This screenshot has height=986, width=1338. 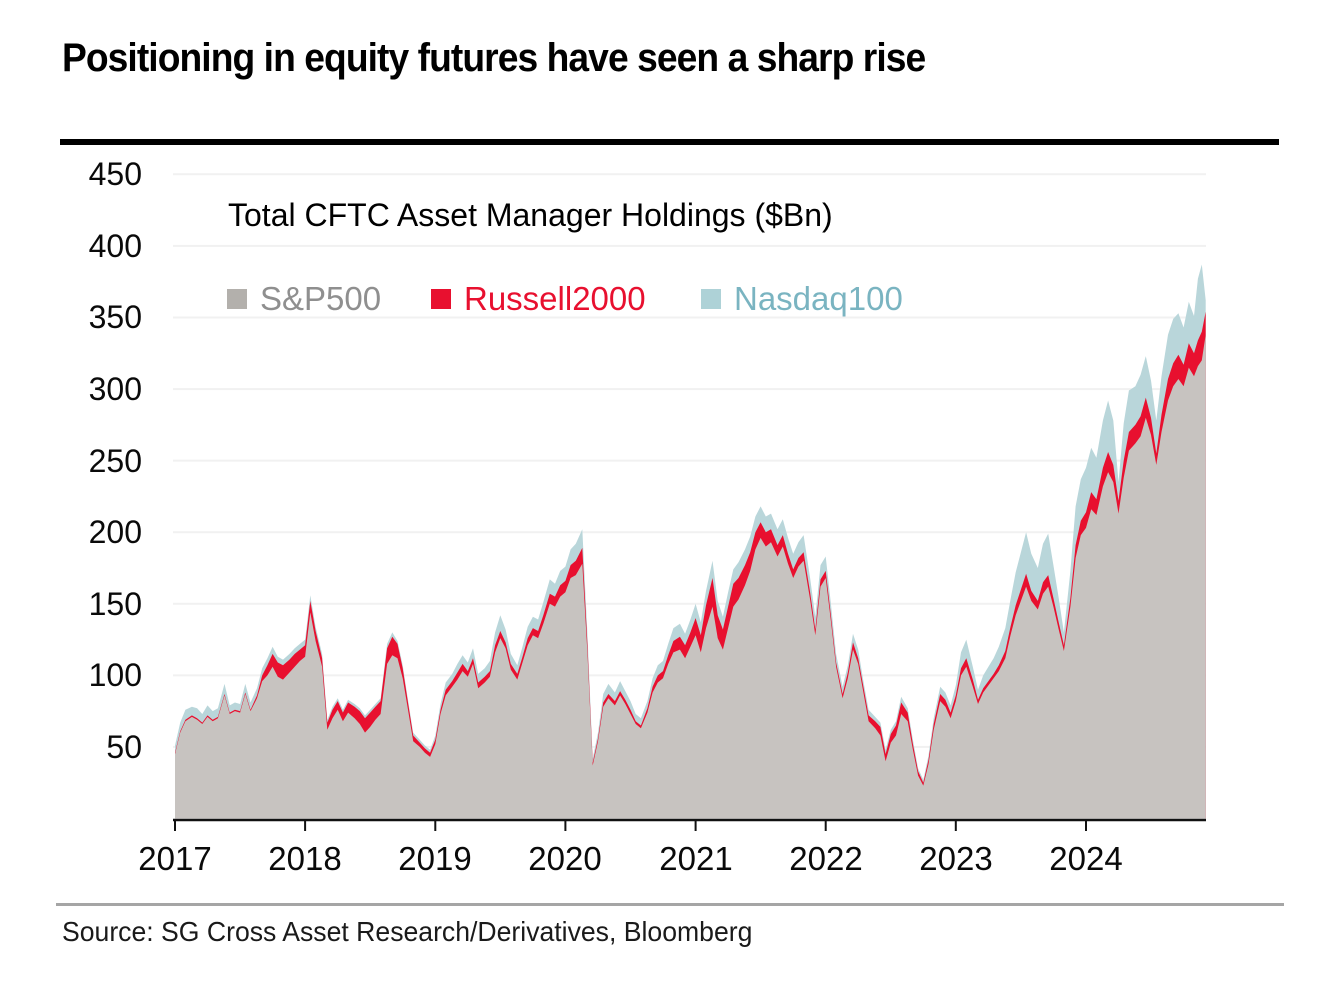 I want to click on y-tick-label: 150, so click(x=115, y=604).